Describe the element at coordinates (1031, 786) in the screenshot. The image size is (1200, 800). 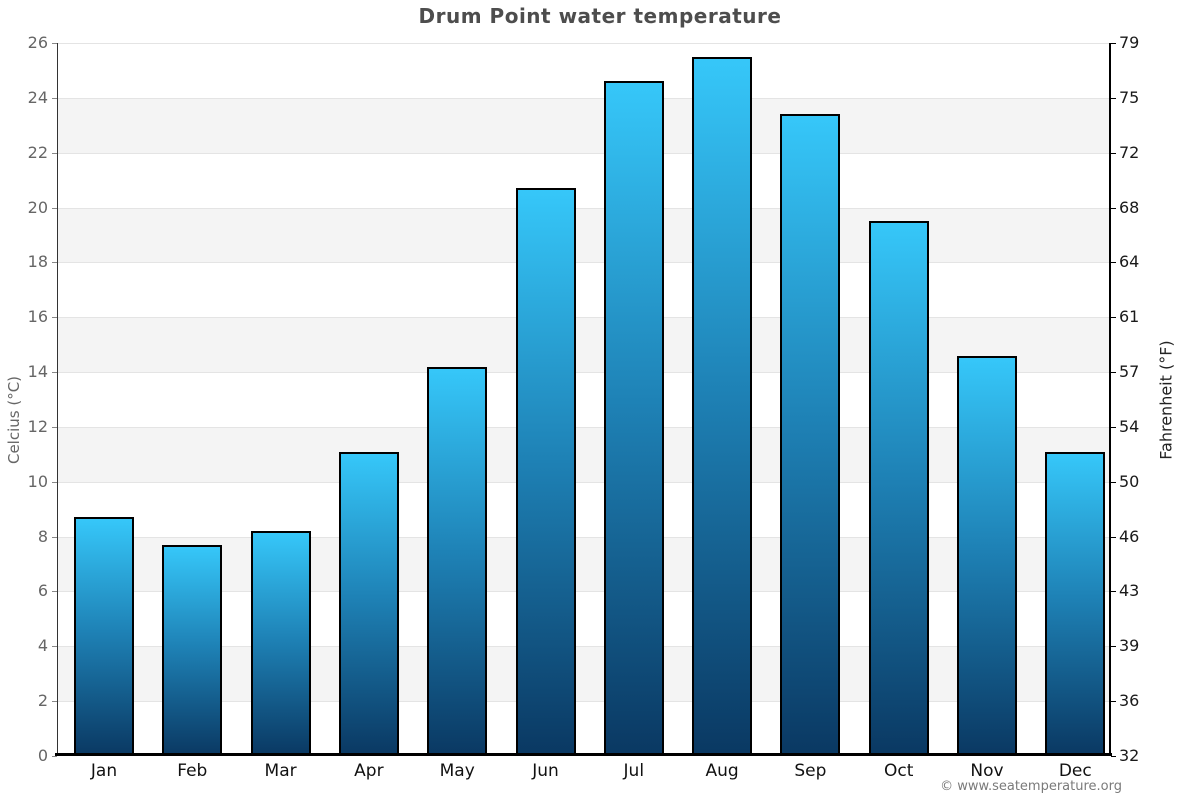
I see `copyright-credit: © www.seatemperature.org` at that location.